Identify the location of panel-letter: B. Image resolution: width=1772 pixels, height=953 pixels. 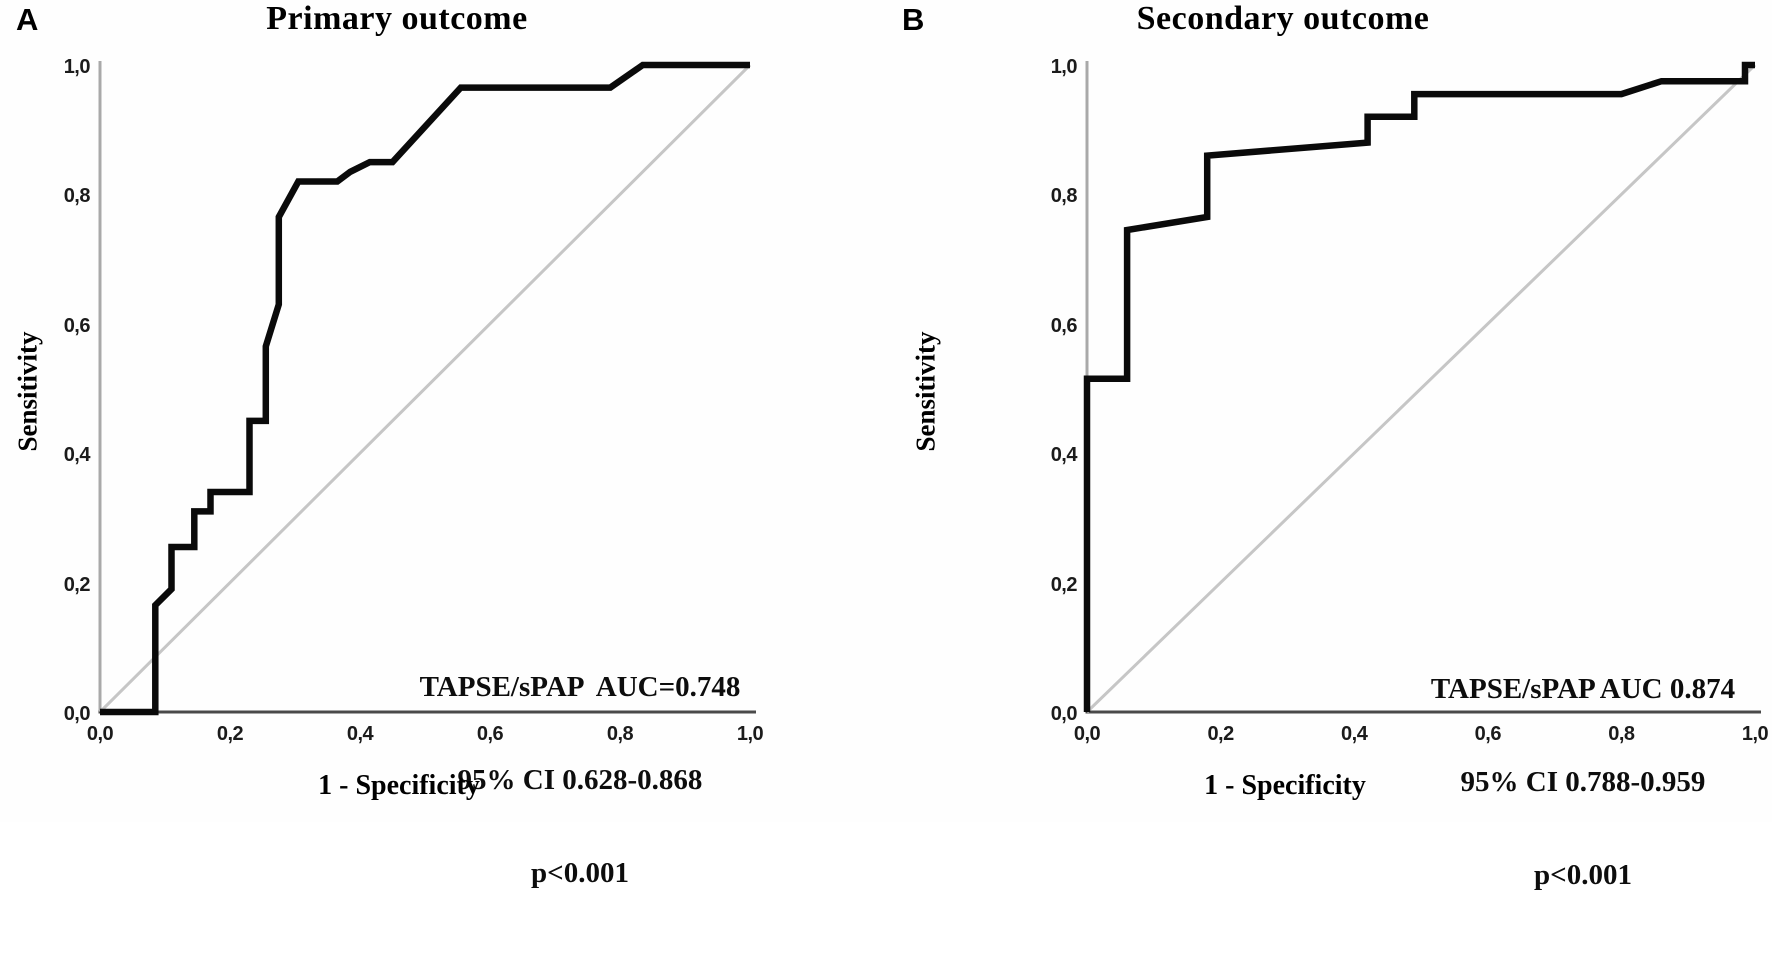
(913, 19).